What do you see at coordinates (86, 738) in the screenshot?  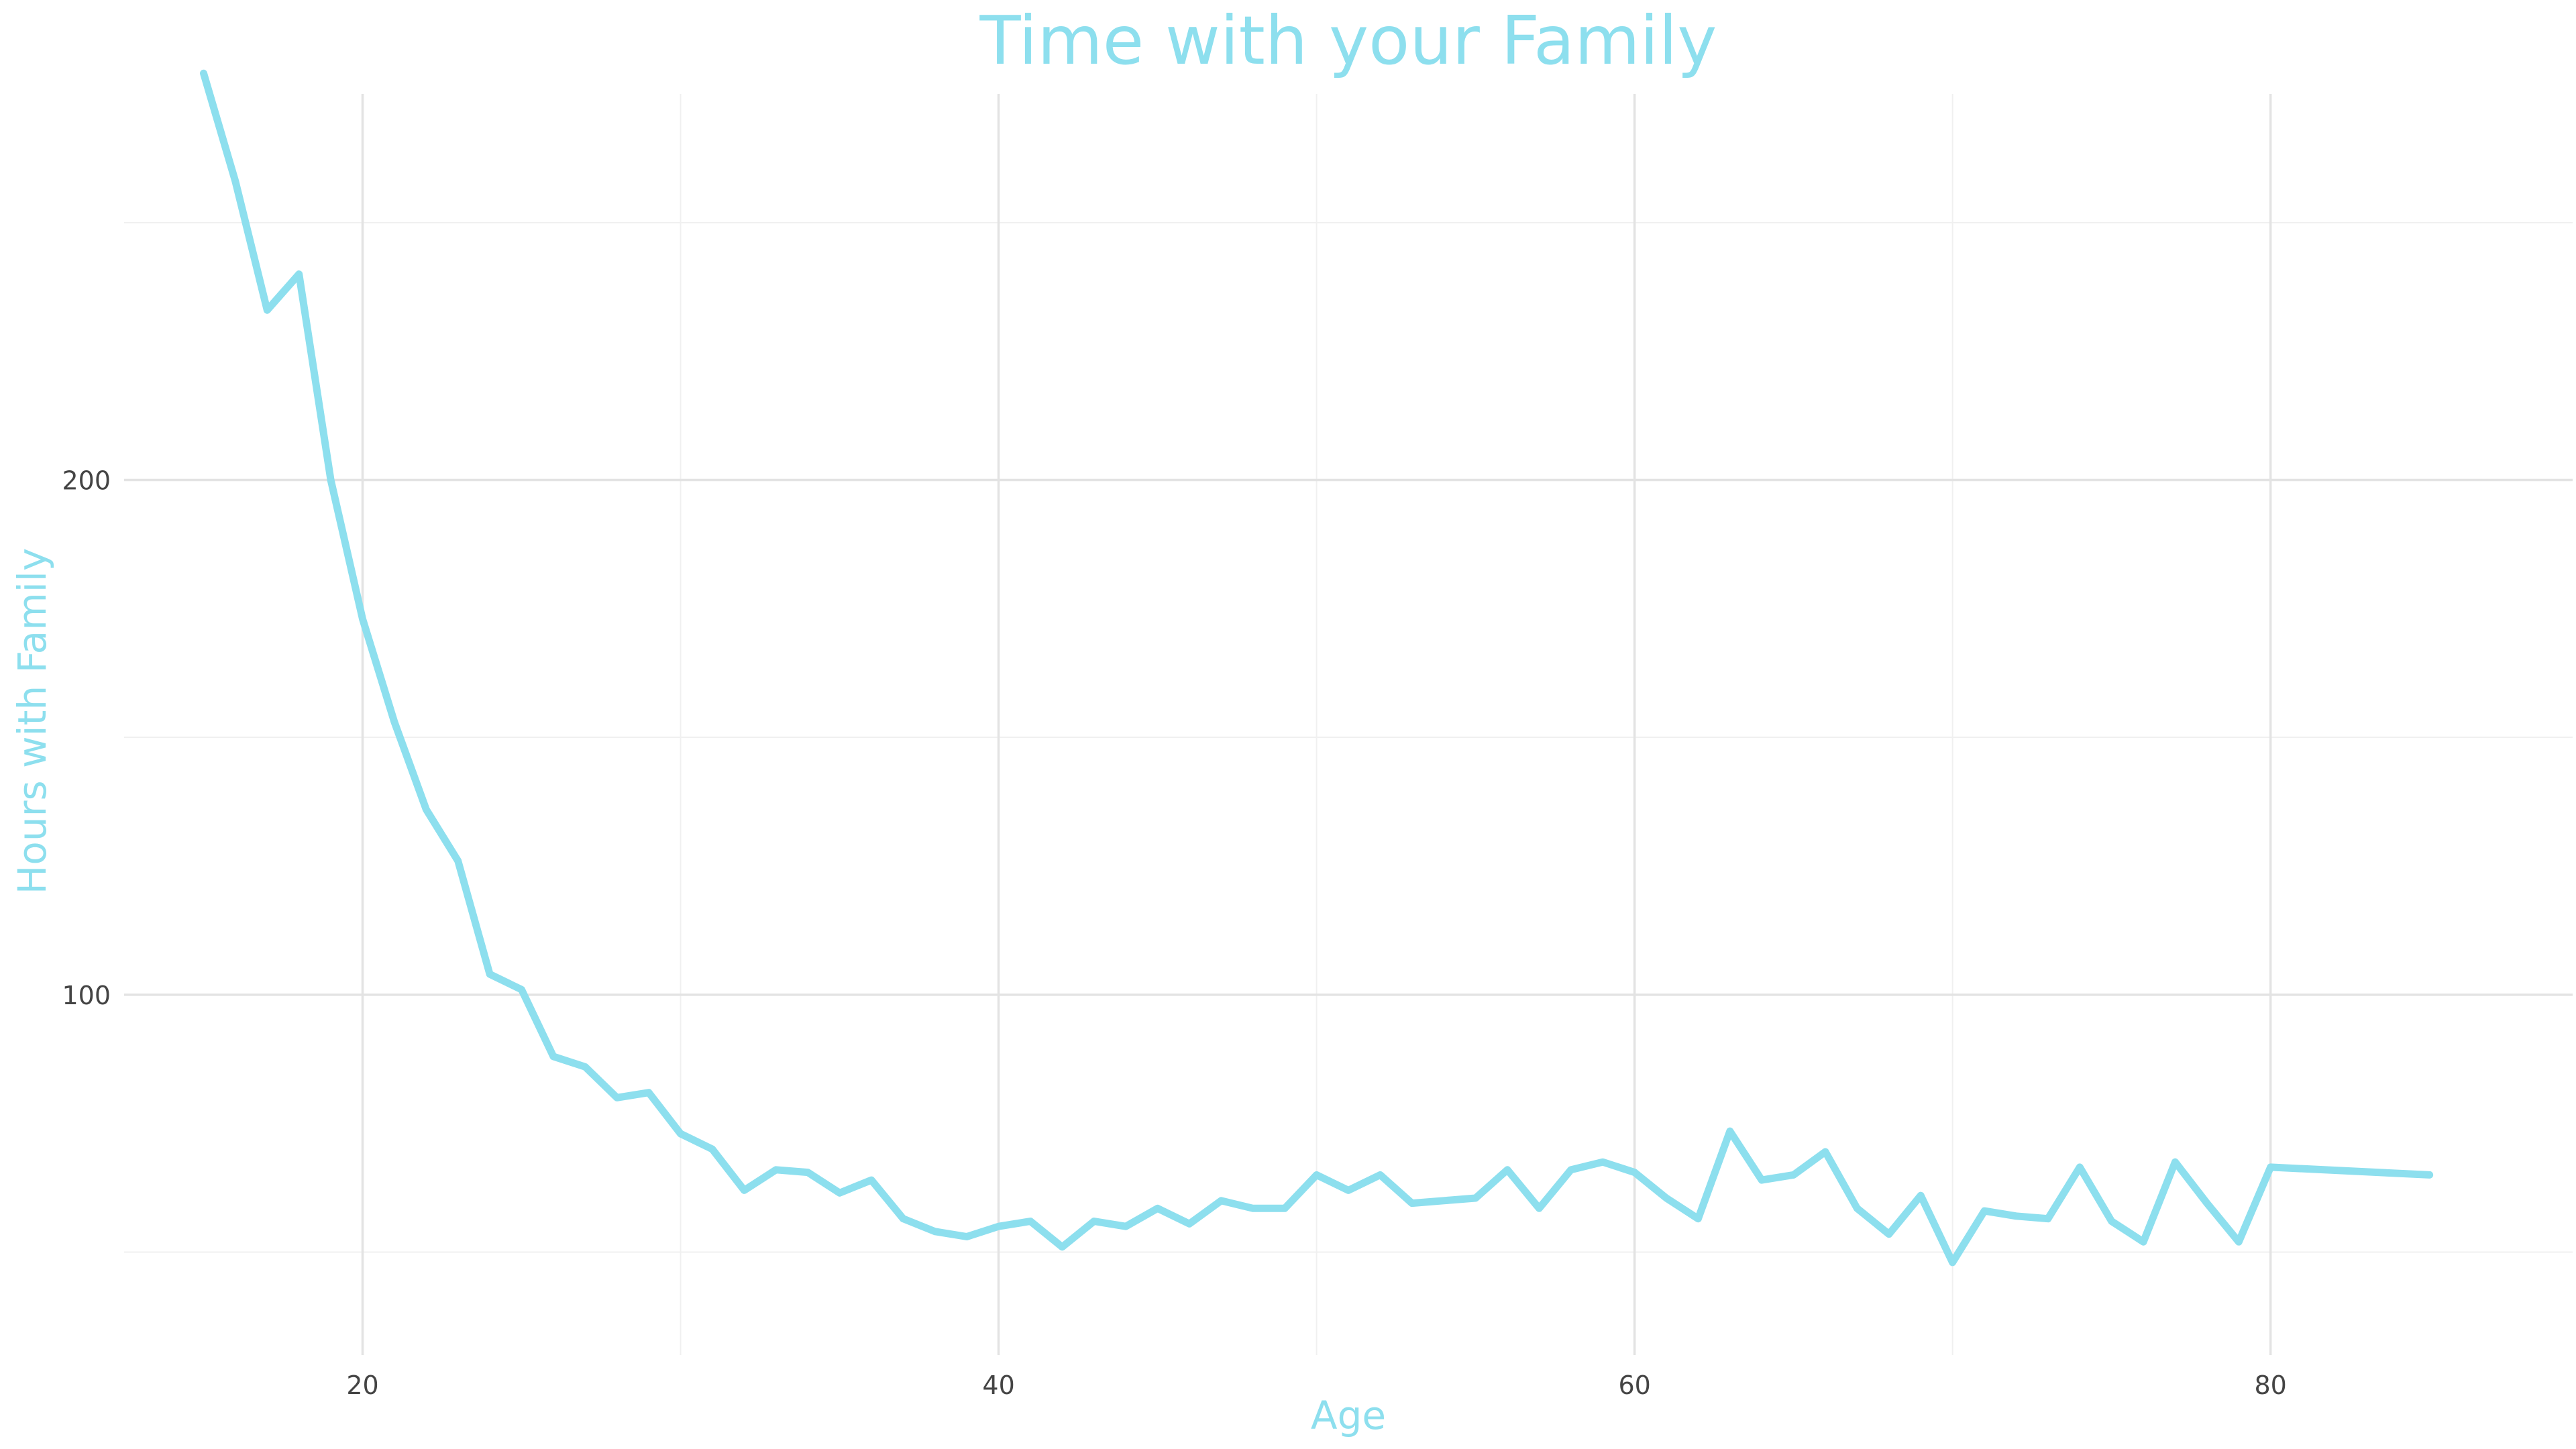 I see `y-axis-tick-labels: 100 200` at bounding box center [86, 738].